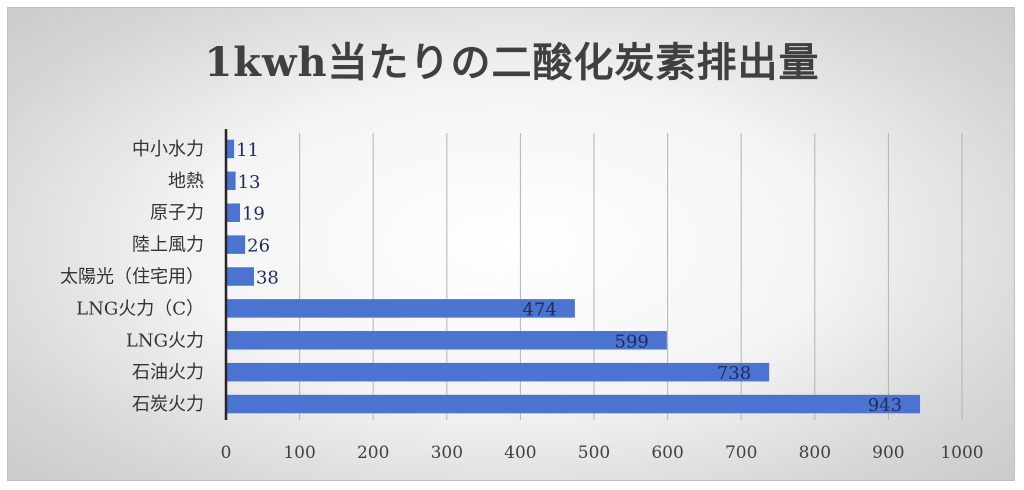 This screenshot has height=490, width=1024. Describe the element at coordinates (520, 453) in the screenshot. I see `x-tick-label: 400` at that location.